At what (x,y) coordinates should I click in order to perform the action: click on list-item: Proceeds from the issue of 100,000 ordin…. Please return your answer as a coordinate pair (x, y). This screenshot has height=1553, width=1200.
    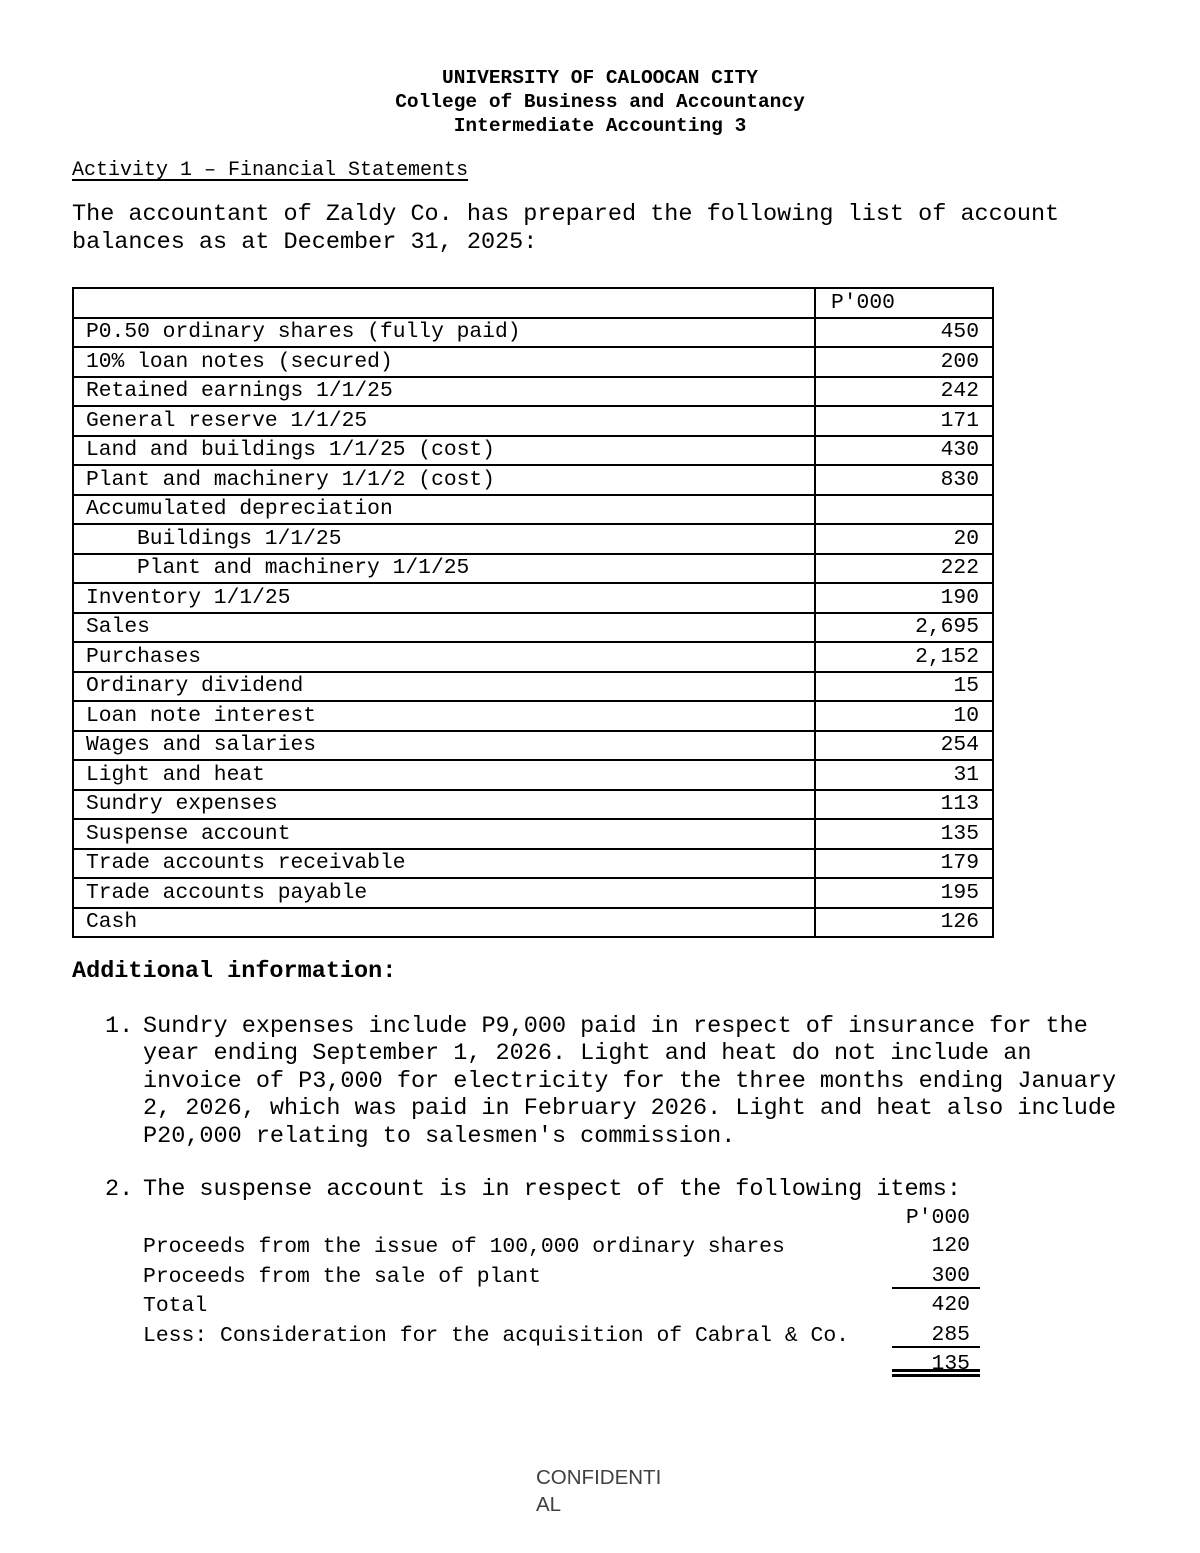
    Looking at the image, I should click on (561, 1248).